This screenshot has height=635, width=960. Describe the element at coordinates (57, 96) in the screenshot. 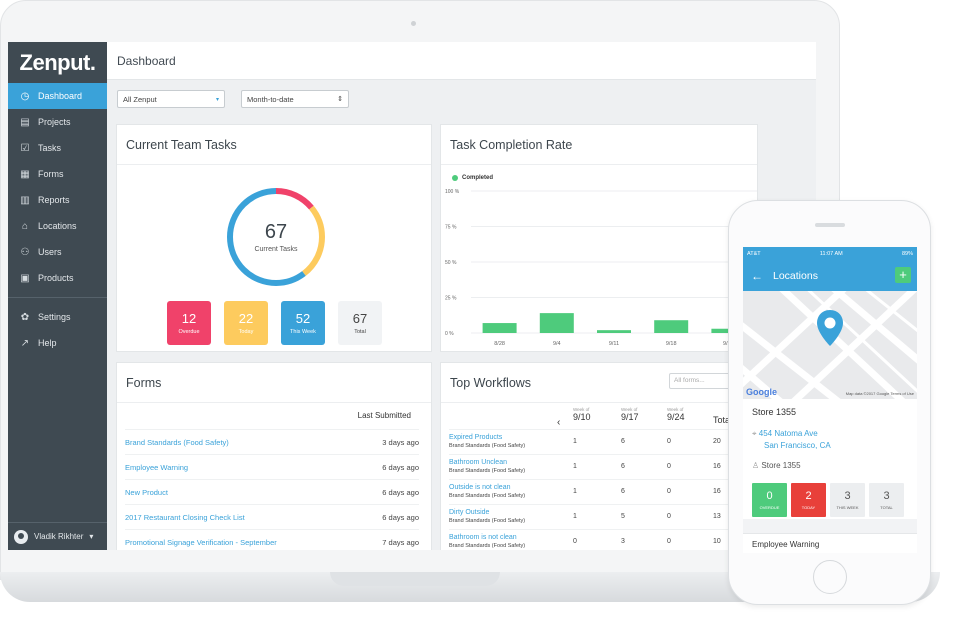

I see `sidebar-item-dashboard: ◷ Dashboard` at that location.